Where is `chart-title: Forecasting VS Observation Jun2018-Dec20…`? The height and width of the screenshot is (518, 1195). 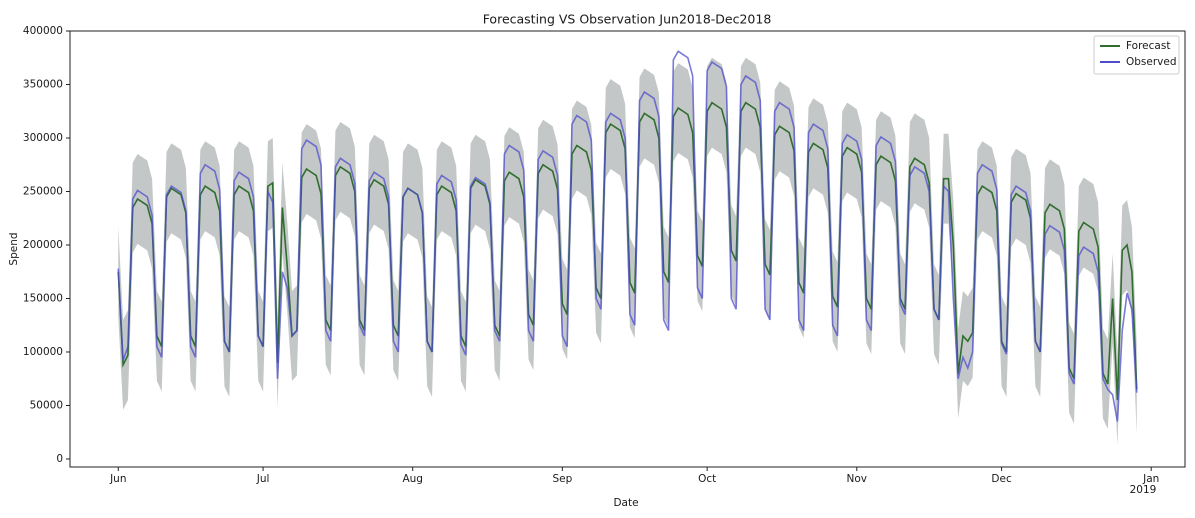
chart-title: Forecasting VS Observation Jun2018-Dec20… is located at coordinates (627, 19).